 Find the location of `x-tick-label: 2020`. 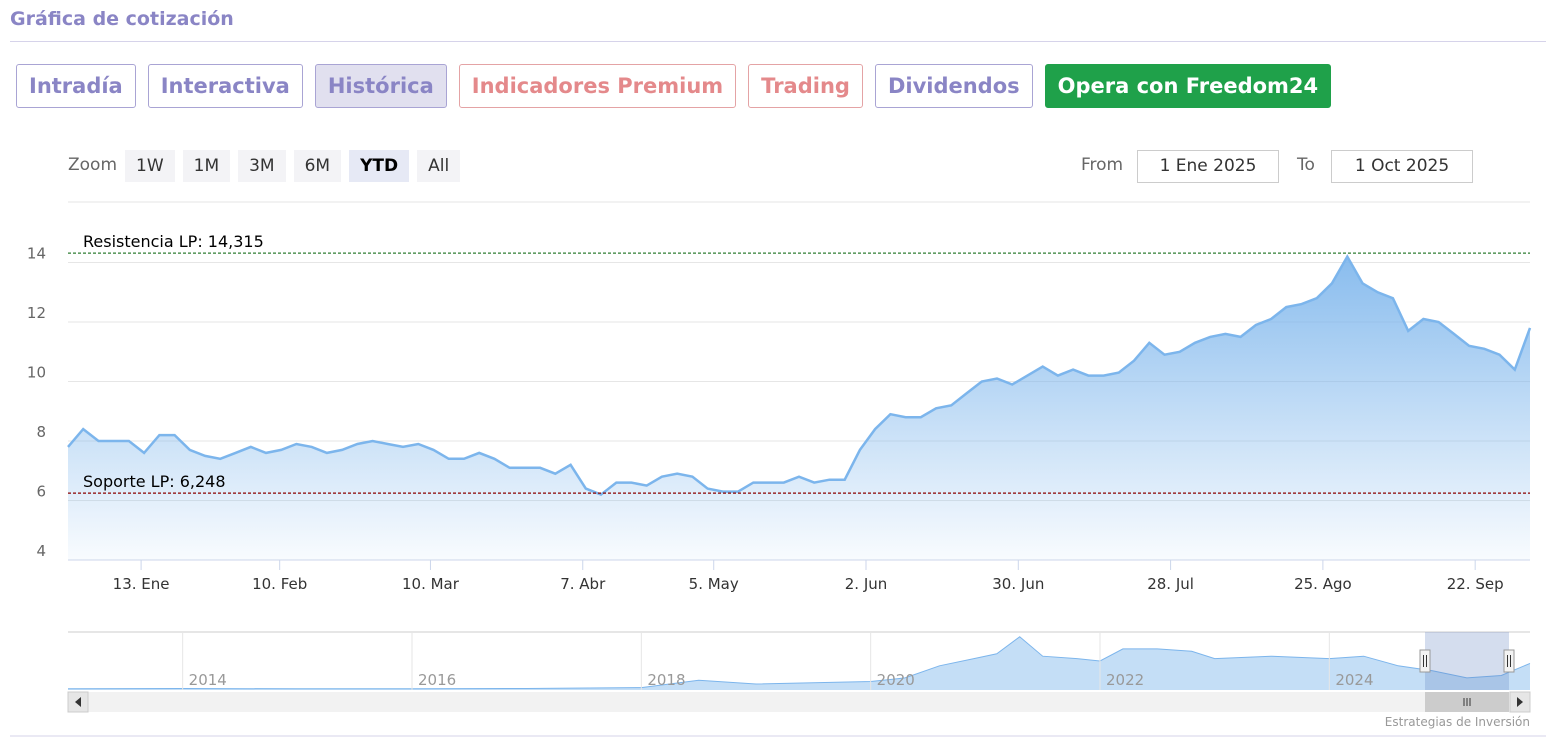

x-tick-label: 2020 is located at coordinates (896, 680).